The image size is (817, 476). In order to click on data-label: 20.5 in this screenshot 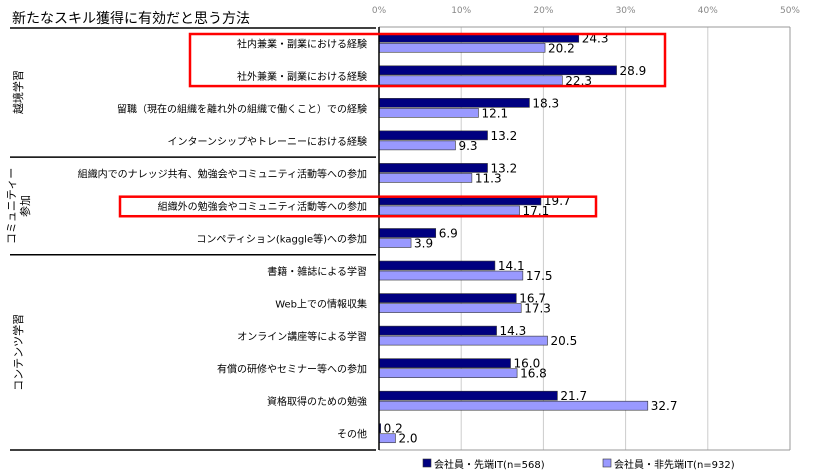, I will do `click(564, 341)`.